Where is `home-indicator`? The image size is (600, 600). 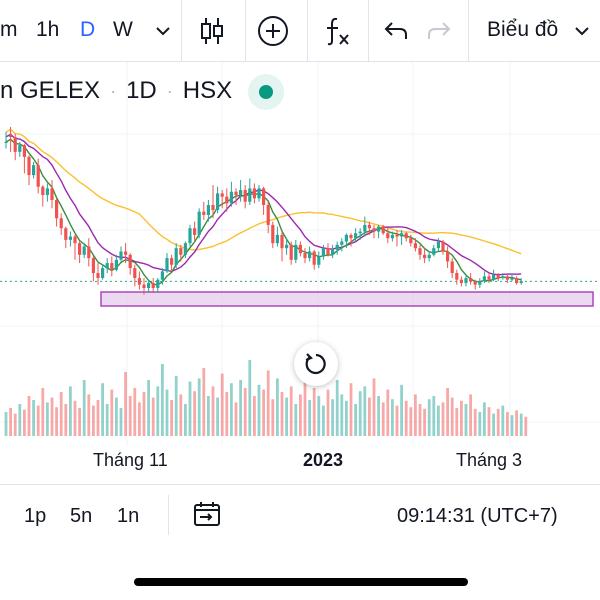 home-indicator is located at coordinates (301, 582).